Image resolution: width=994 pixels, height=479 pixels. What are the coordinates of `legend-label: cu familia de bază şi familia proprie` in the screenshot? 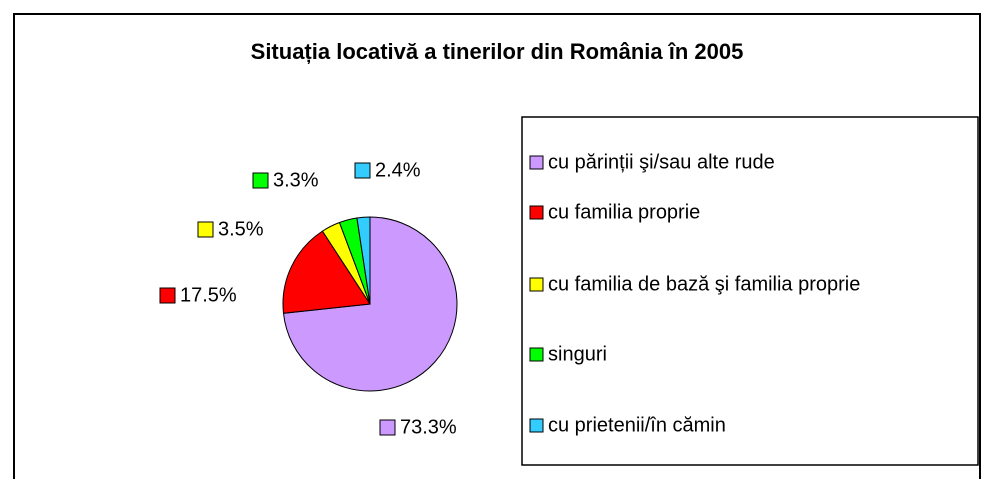 It's located at (704, 284).